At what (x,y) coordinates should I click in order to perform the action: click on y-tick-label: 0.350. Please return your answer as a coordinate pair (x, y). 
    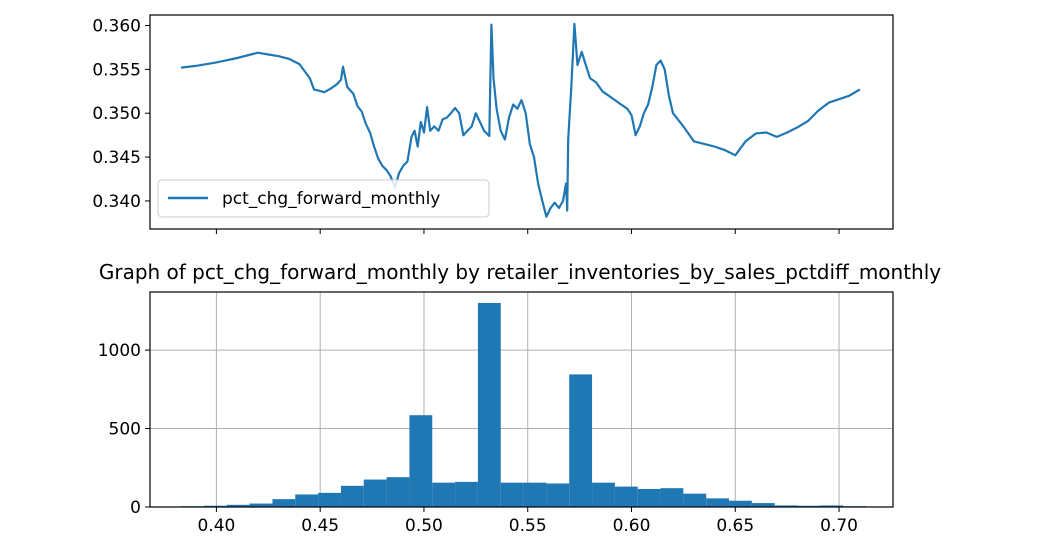
    Looking at the image, I should click on (116, 114).